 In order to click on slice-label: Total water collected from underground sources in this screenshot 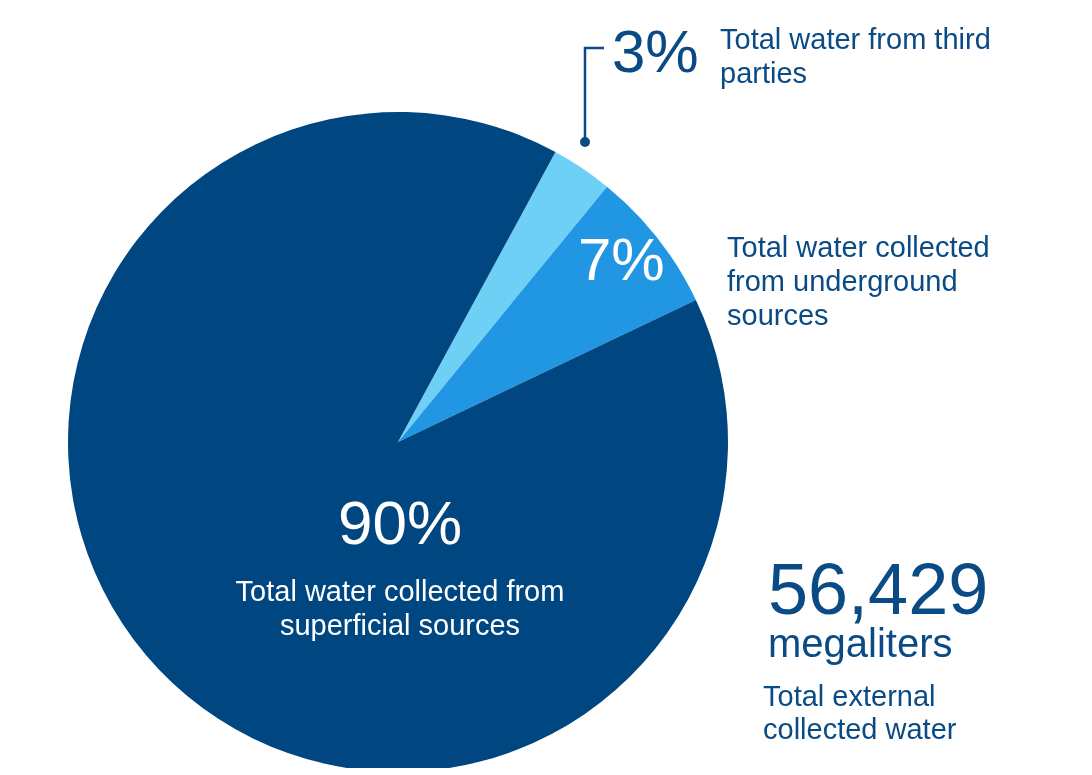, I will do `click(859, 281)`.